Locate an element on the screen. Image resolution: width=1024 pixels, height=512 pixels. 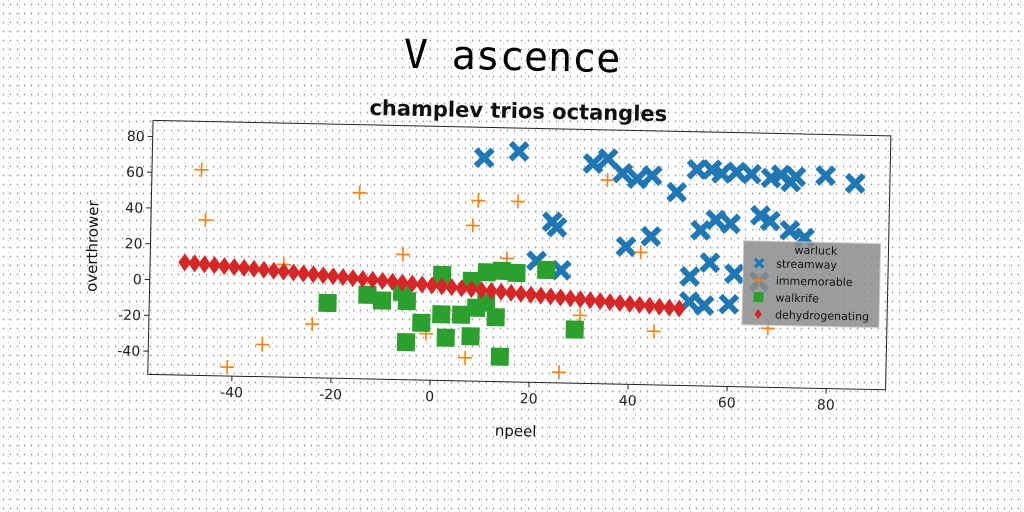
x-tick-label: -40 is located at coordinates (231, 393).